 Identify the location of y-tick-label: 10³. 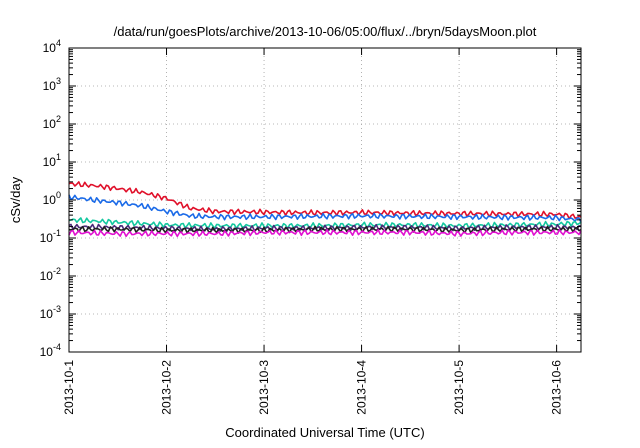
(52, 84).